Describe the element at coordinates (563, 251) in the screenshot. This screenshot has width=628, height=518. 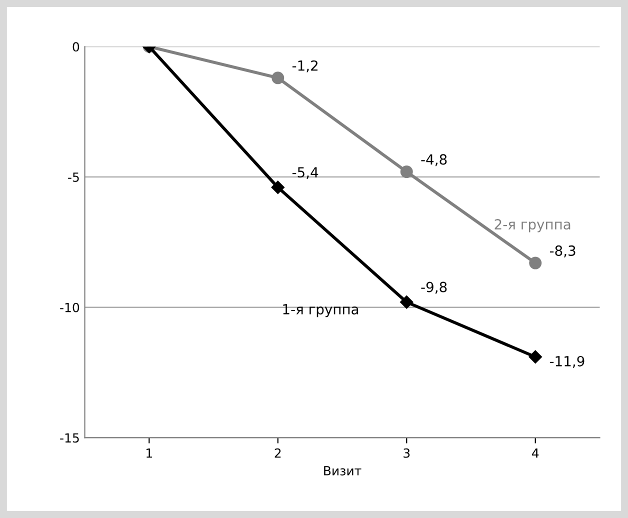
I see `data-label: -8,3` at that location.